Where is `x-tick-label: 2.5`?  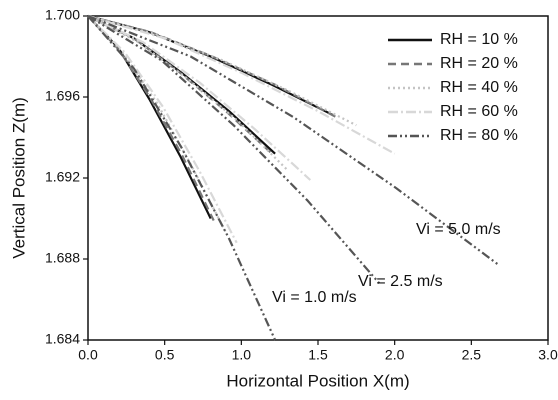
x-tick-label: 2.5 is located at coordinates (472, 355).